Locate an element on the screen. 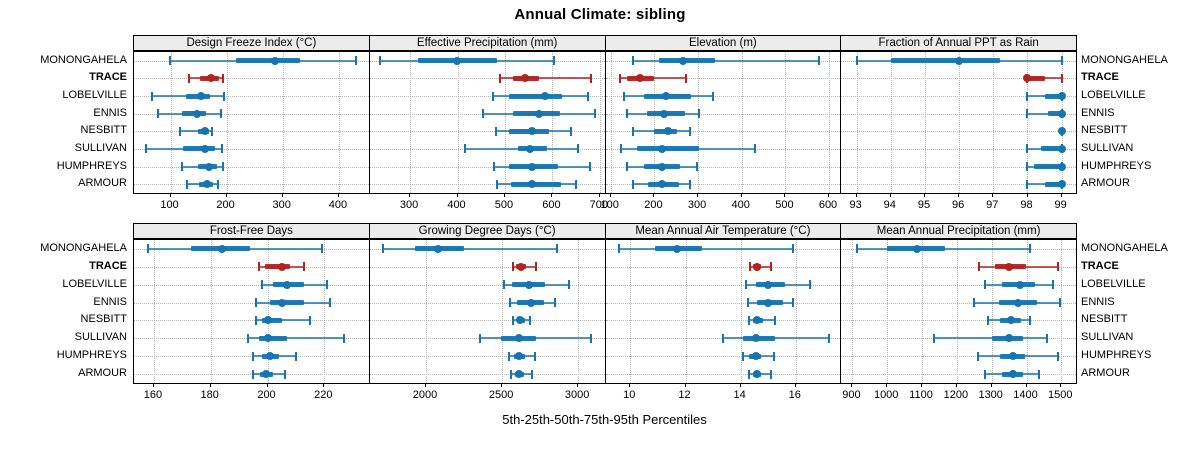 The image size is (1200, 450). panel-strip: Fraction of Annual PPT as Rain is located at coordinates (958, 43).